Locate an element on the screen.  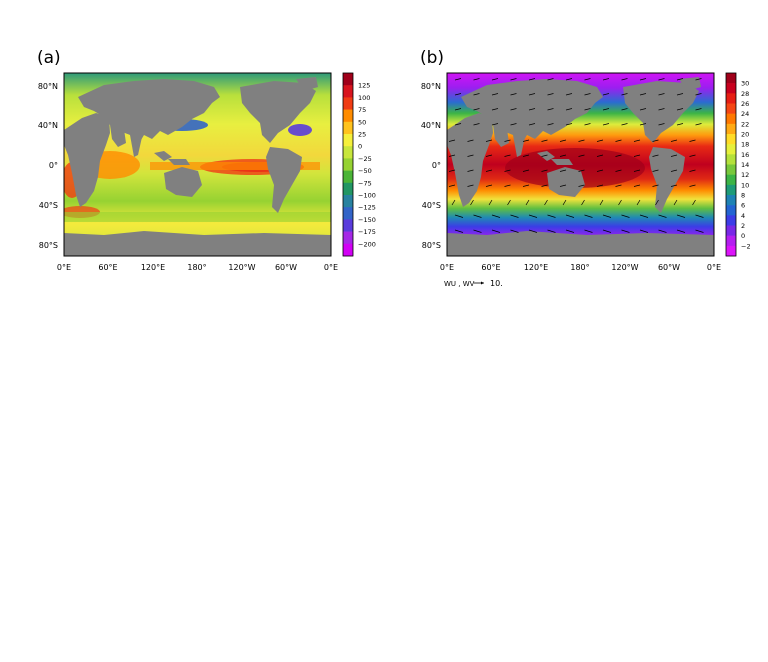
panel-a-colorbar-tick-label: −50 is located at coordinates (365, 171).